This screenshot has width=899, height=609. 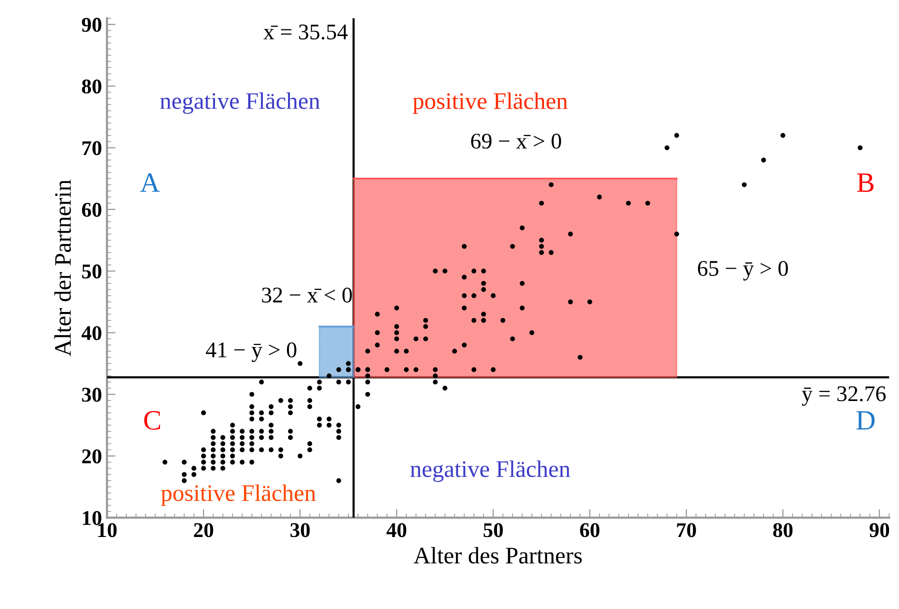 What do you see at coordinates (92, 86) in the screenshot?
I see `y-tick-label: 80` at bounding box center [92, 86].